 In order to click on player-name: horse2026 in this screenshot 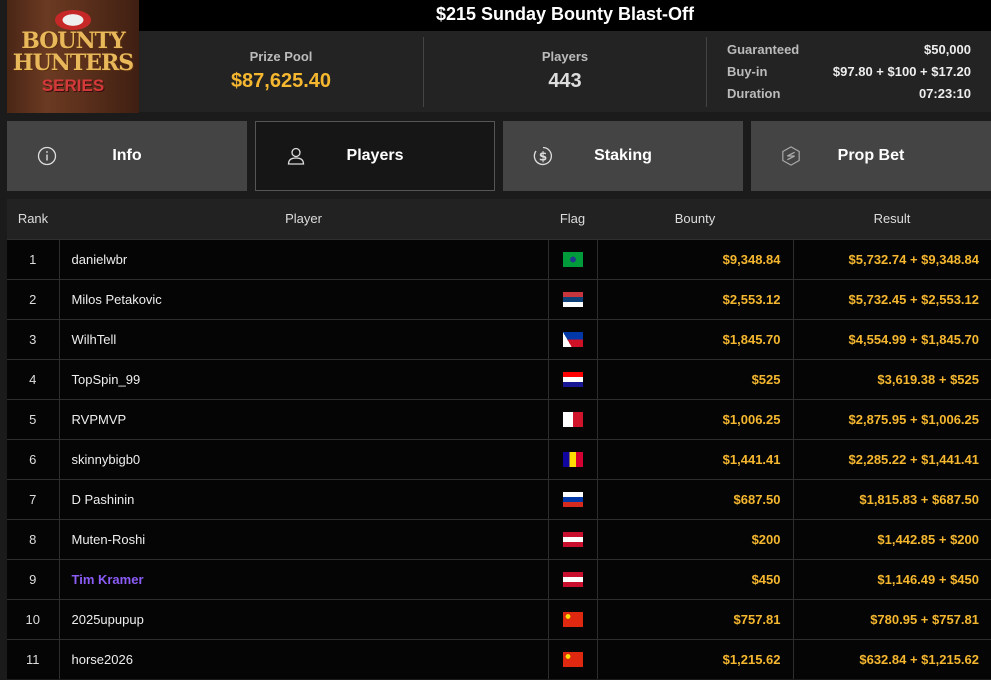, I will do `click(303, 658)`.